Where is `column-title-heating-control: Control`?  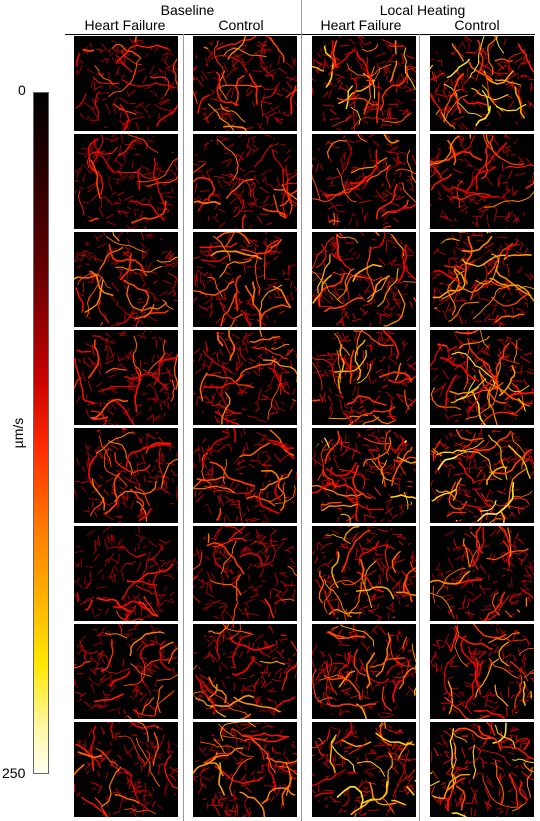
column-title-heating-control: Control is located at coordinates (477, 25).